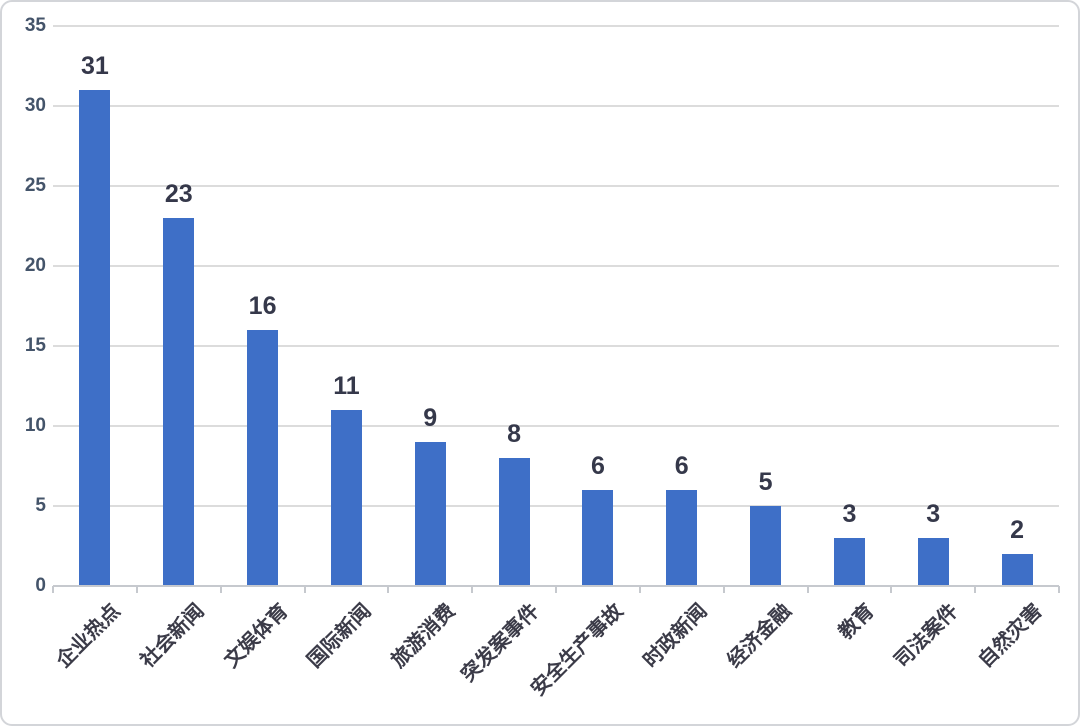  I want to click on x-category-label-教育: 教育, so click(857, 622).